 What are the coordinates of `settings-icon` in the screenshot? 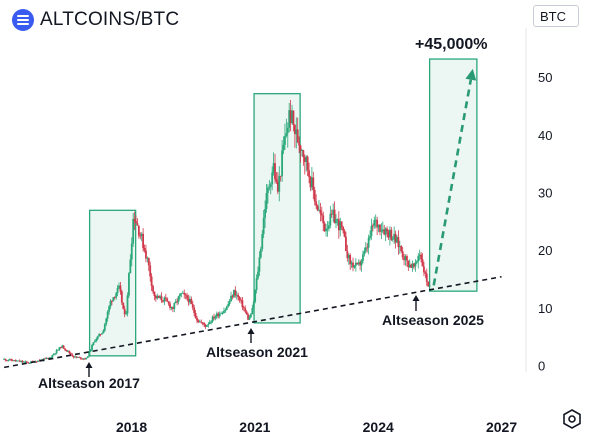 It's located at (572, 419).